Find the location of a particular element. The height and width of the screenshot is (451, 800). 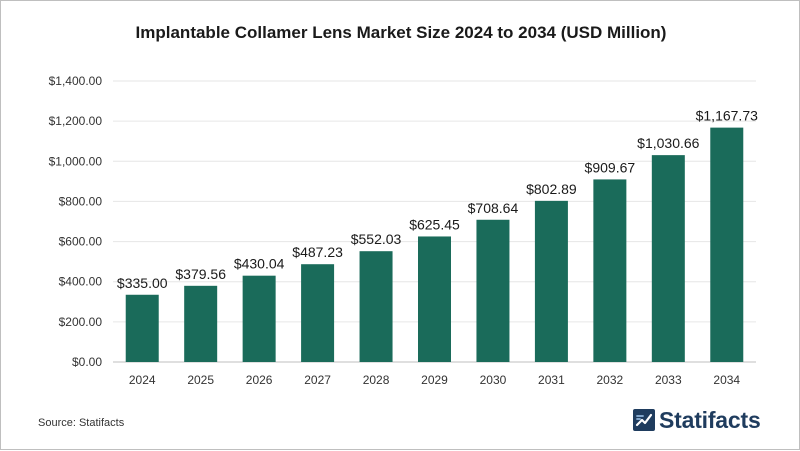

y-tick-label: $1,200.00 is located at coordinates (76, 121).